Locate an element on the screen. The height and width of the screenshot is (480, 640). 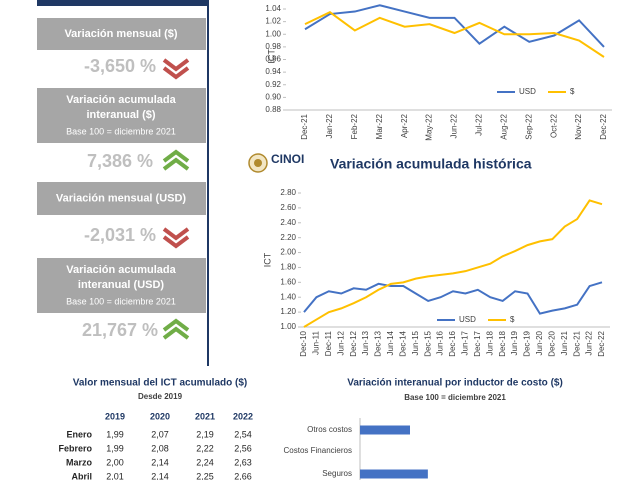
column-header: 2019 is located at coordinates (115, 416).